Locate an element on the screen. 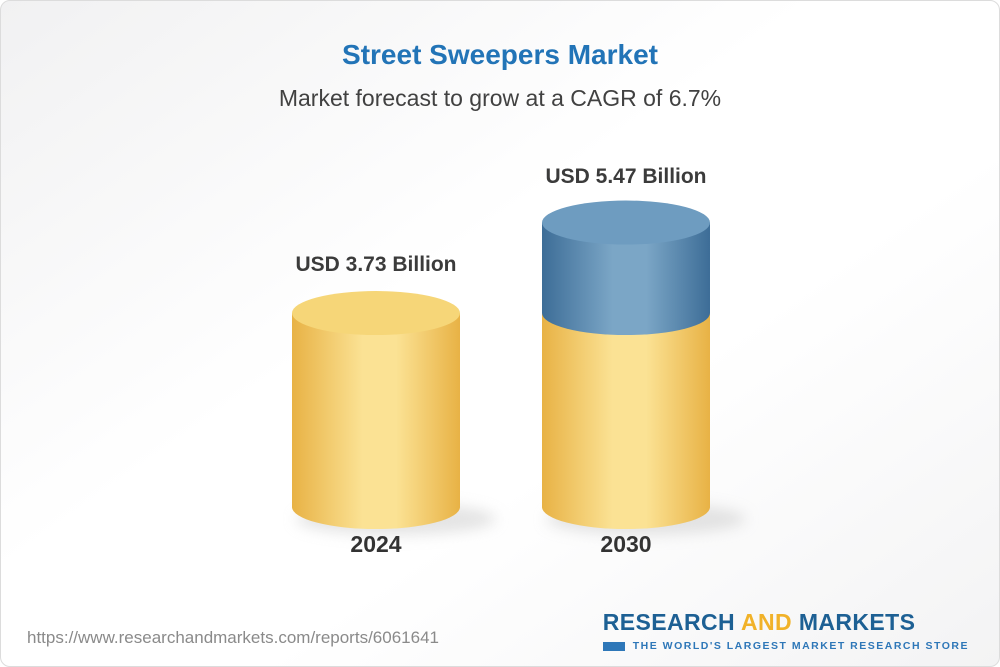  logo-wordmark: RESEARCH AND MARKETS is located at coordinates (786, 622).